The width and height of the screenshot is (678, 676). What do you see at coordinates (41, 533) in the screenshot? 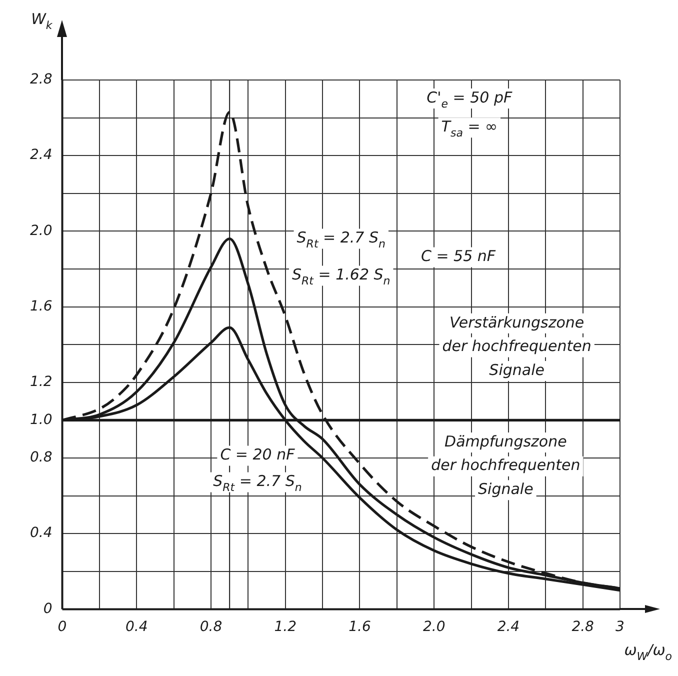
I see `y-tick-label: 0.4` at bounding box center [41, 533].